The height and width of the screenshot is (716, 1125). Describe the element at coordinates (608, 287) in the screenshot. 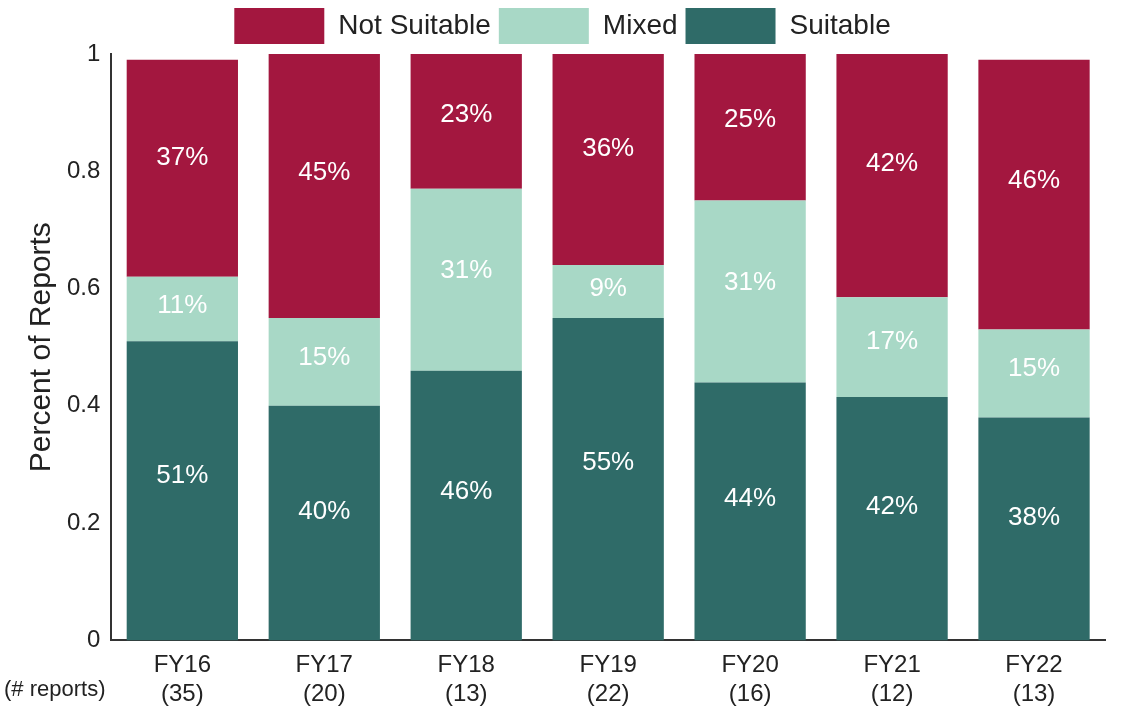

I see `data-label: 9%` at that location.